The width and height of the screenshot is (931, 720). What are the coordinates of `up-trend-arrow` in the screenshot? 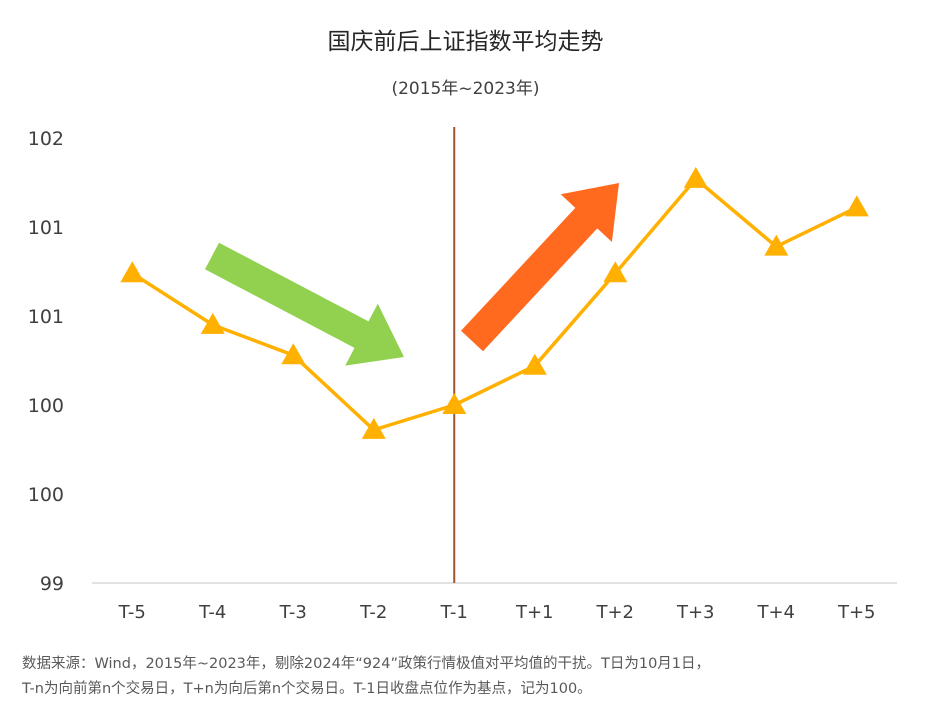 It's located at (540, 267).